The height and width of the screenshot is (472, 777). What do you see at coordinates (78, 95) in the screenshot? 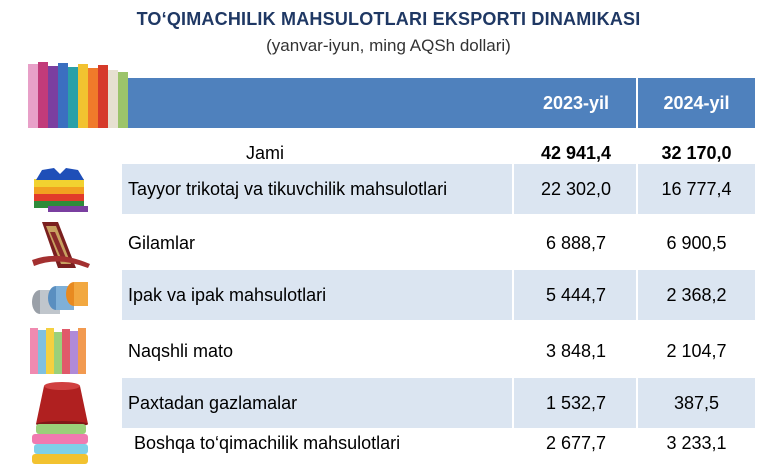
I see `fabric-bundle-icon` at bounding box center [78, 95].